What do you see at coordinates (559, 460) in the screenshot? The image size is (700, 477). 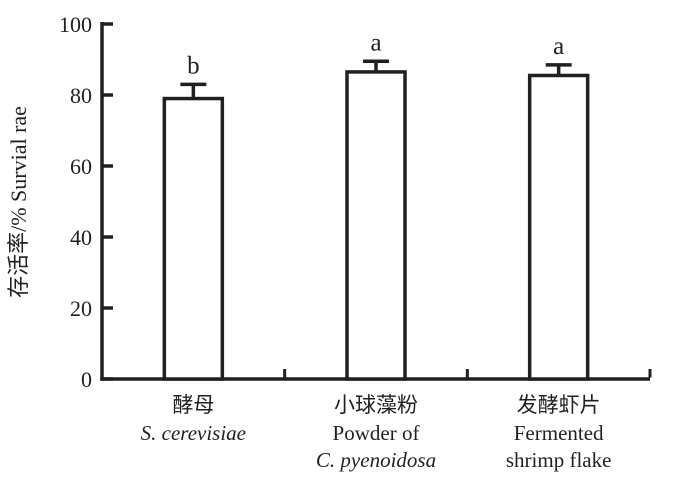 I see `x-category-label-line: shrimp flake` at bounding box center [559, 460].